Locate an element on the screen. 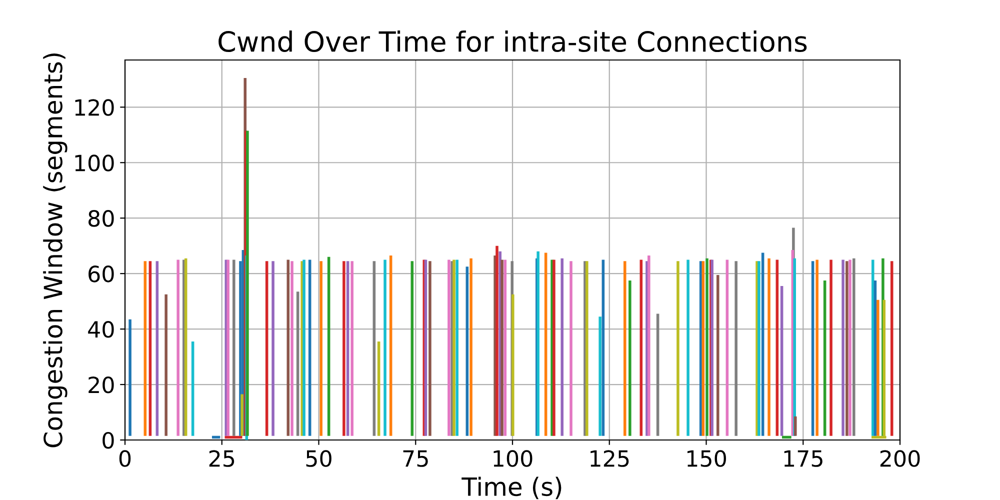  y-tick-label: 40 is located at coordinates (101, 329).